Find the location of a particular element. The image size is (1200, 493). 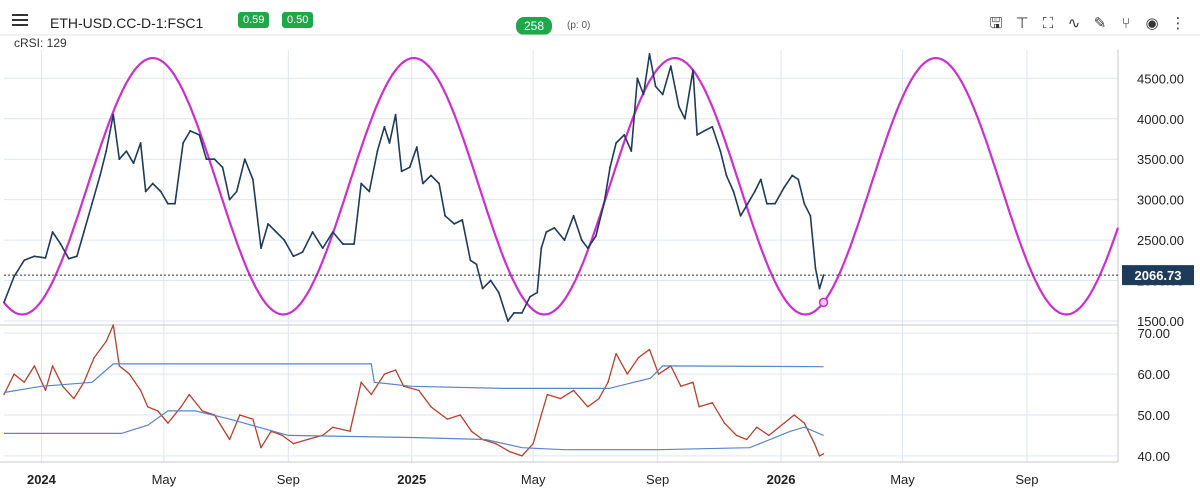

fork-icon: ⑂ is located at coordinates (1126, 23).